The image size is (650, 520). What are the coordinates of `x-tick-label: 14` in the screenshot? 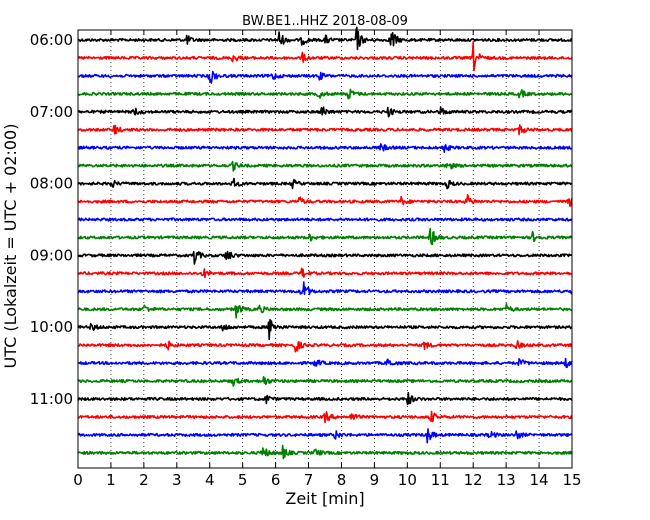 It's located at (539, 480).